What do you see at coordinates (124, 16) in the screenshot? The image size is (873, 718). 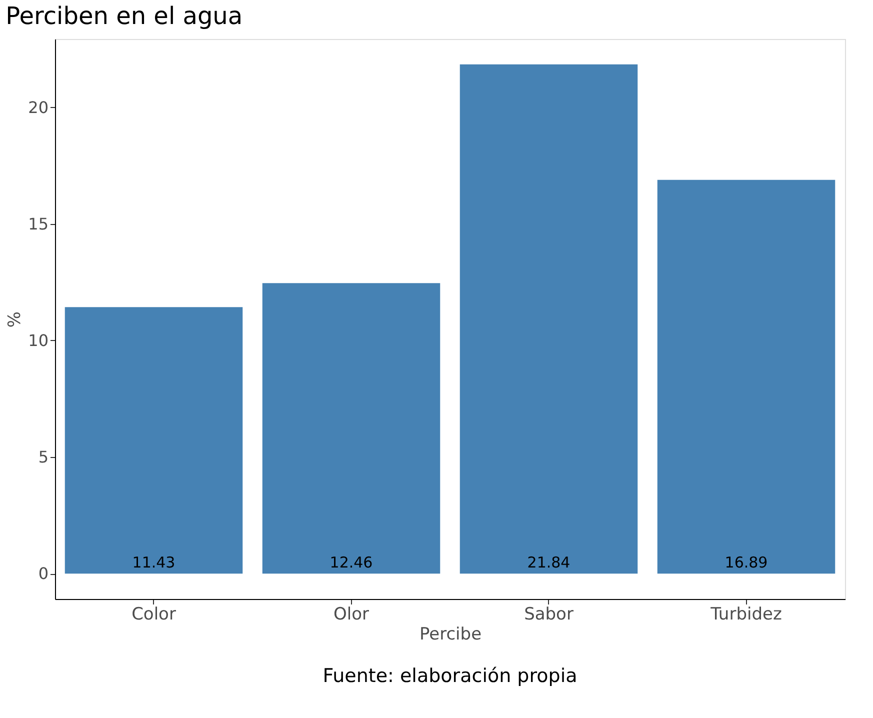 I see `chart-title: Perciben en el agua` at bounding box center [124, 16].